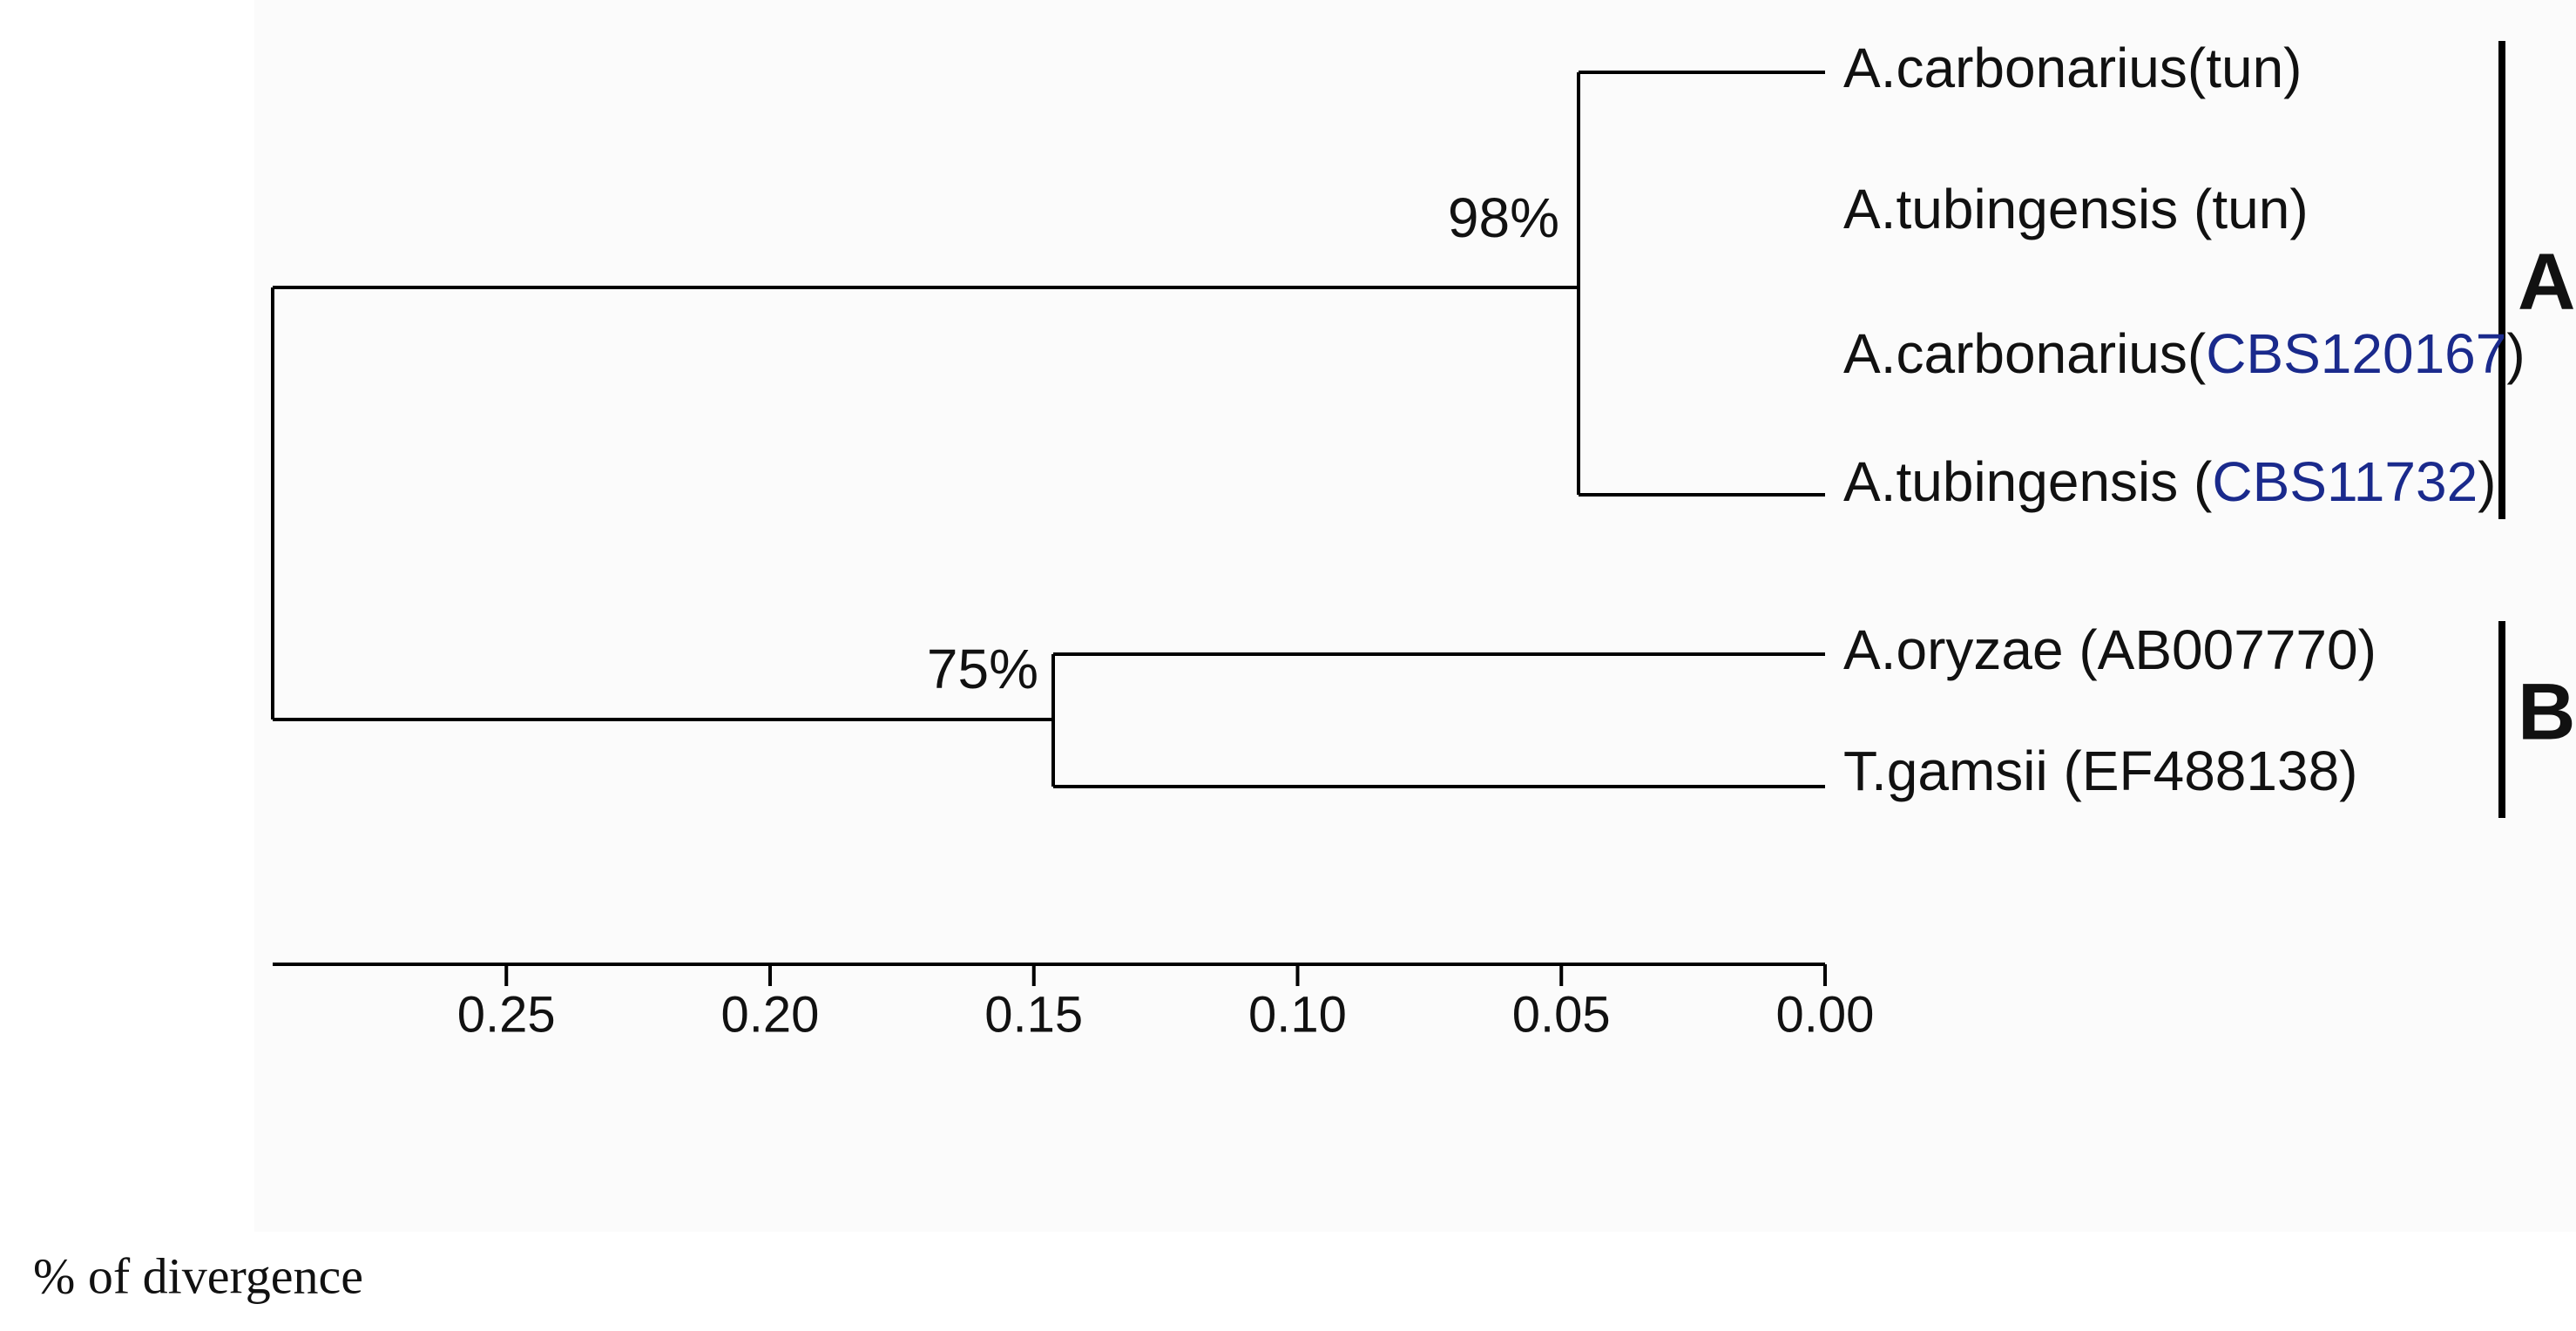  I want to click on leaf-label: A.tubingensis (CBS11732), so click(2169, 481).